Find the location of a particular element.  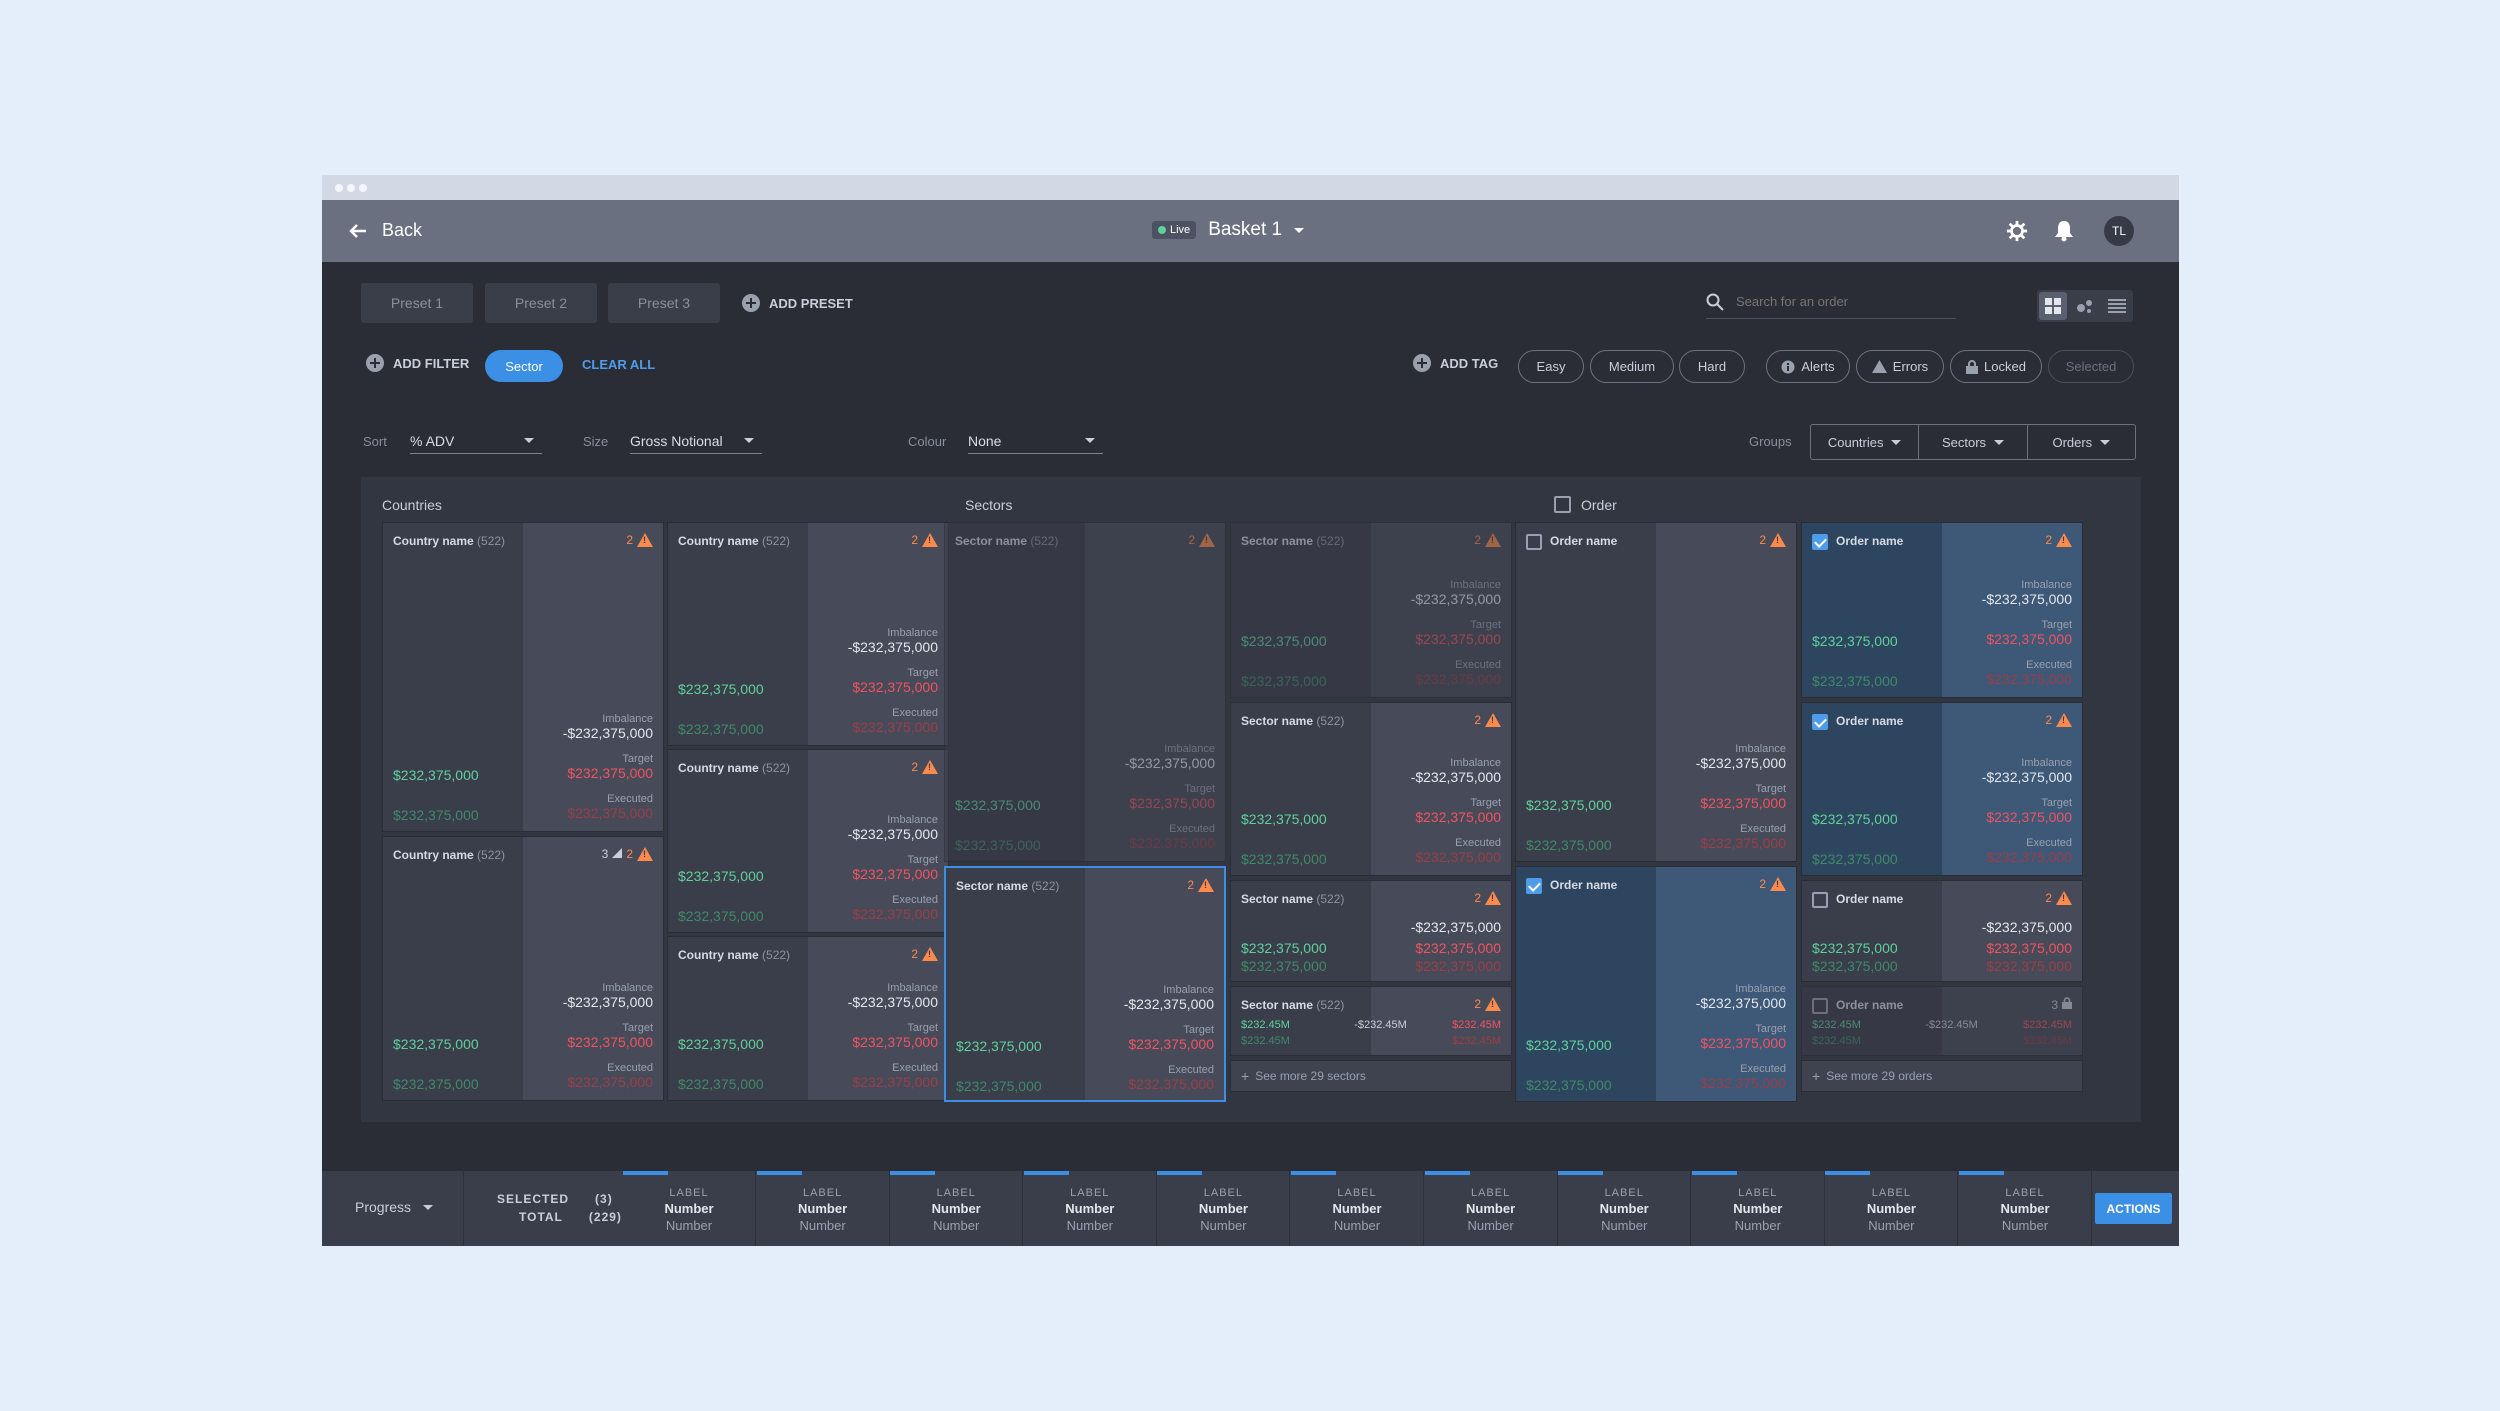

search-input is located at coordinates (1836, 301).